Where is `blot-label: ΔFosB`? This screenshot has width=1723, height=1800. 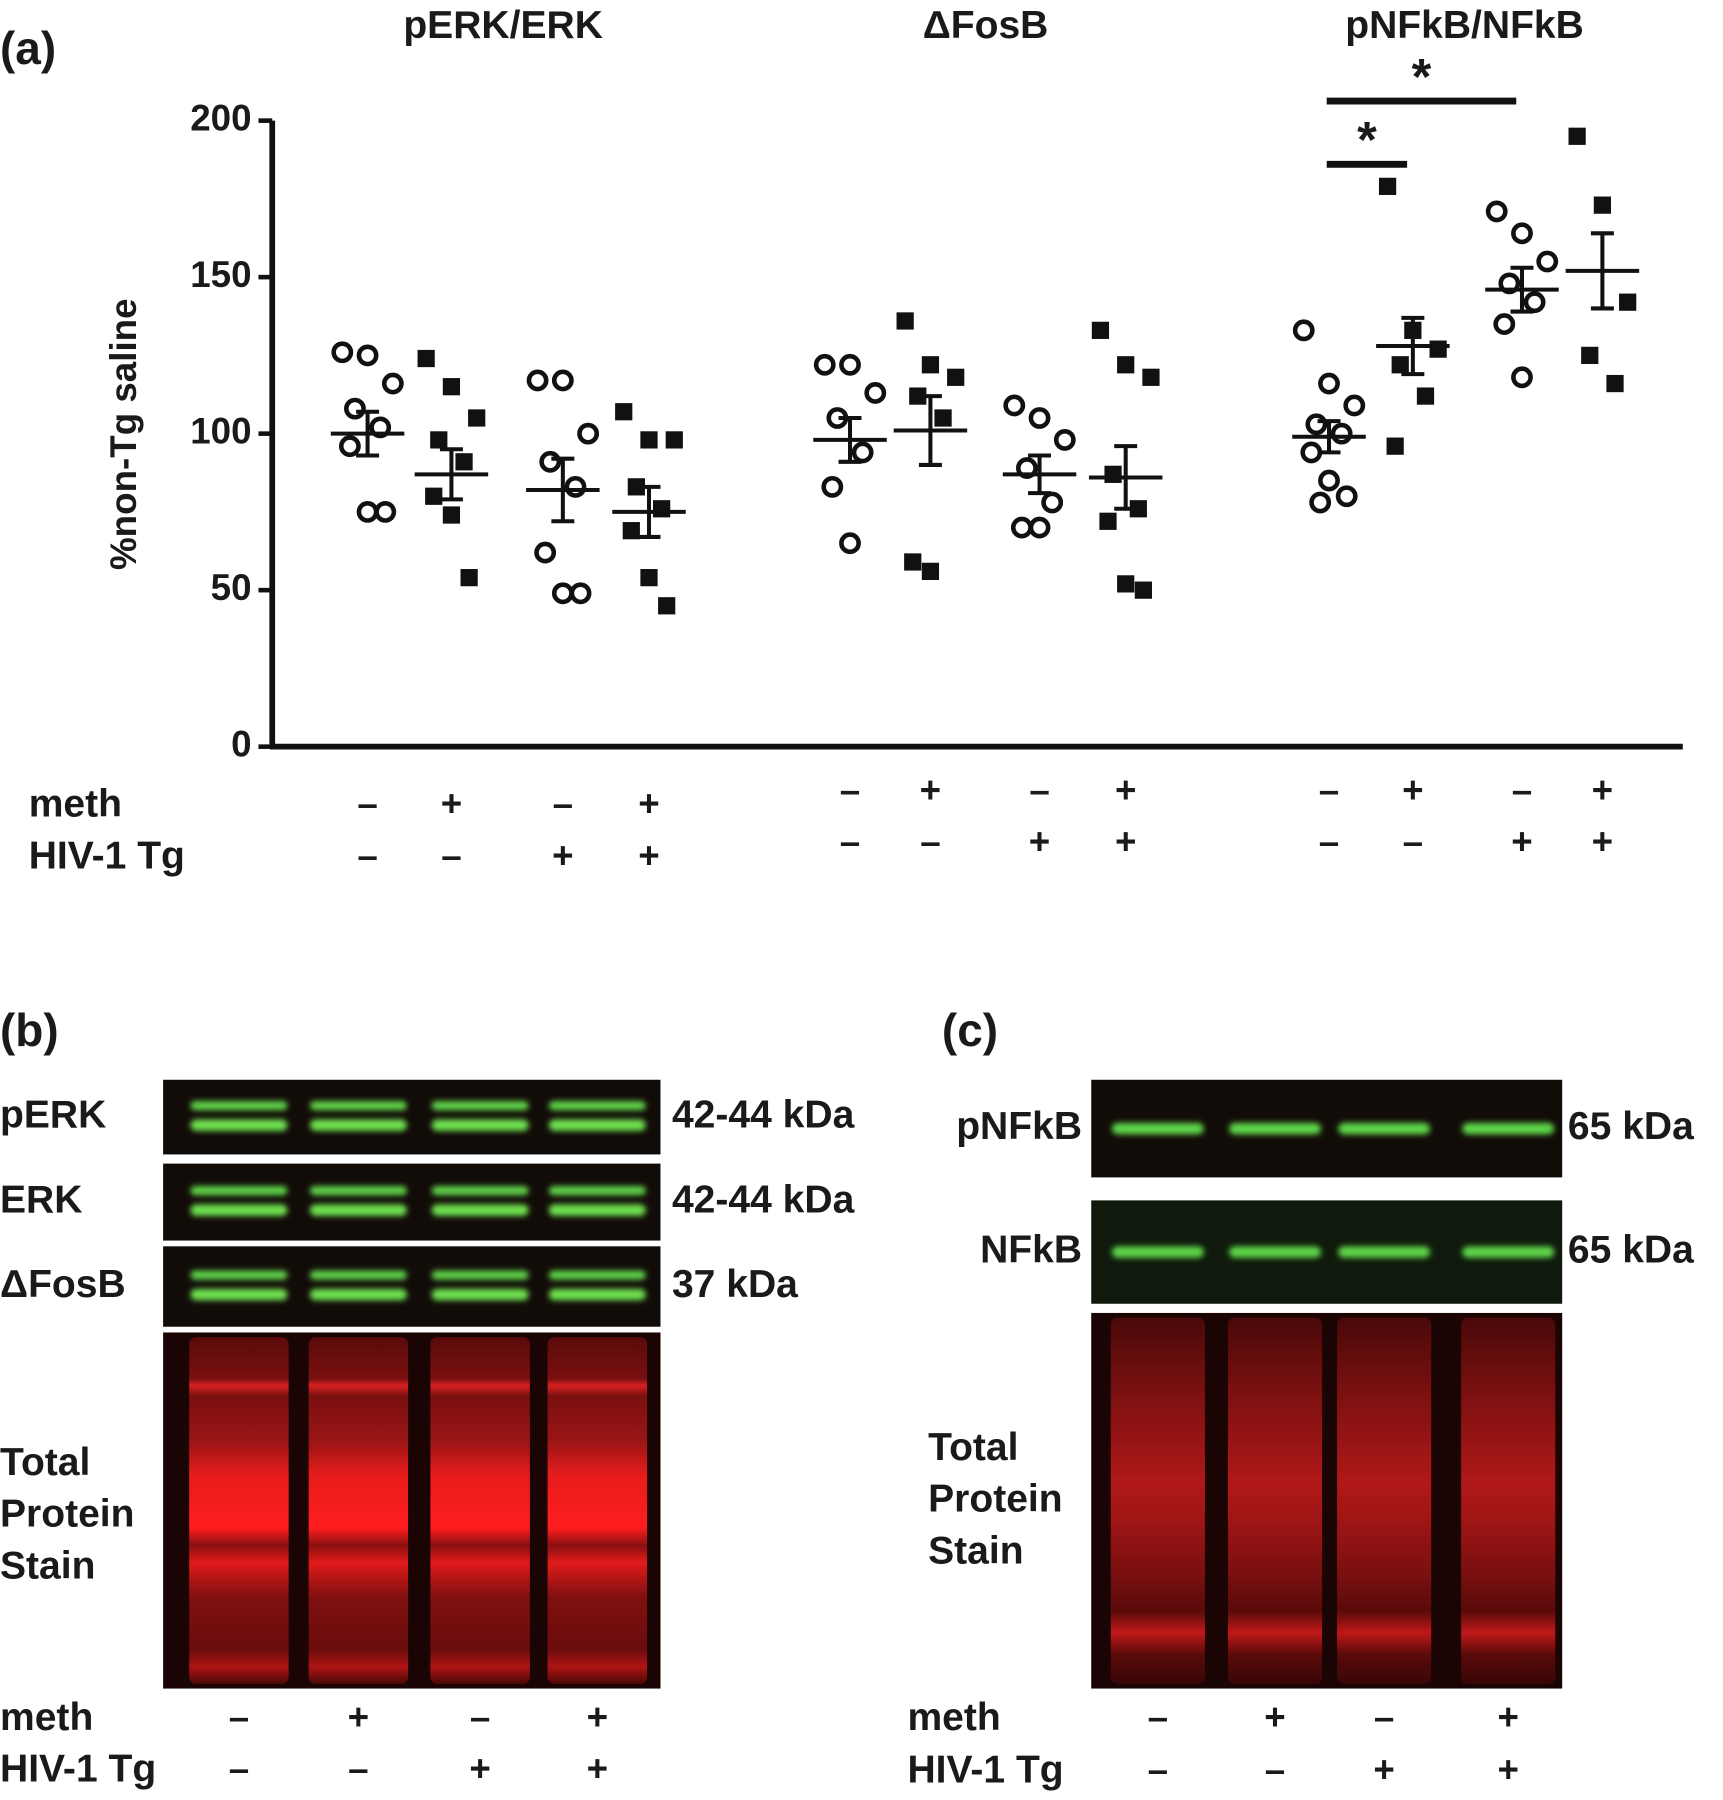 blot-label: ΔFosB is located at coordinates (63, 1284).